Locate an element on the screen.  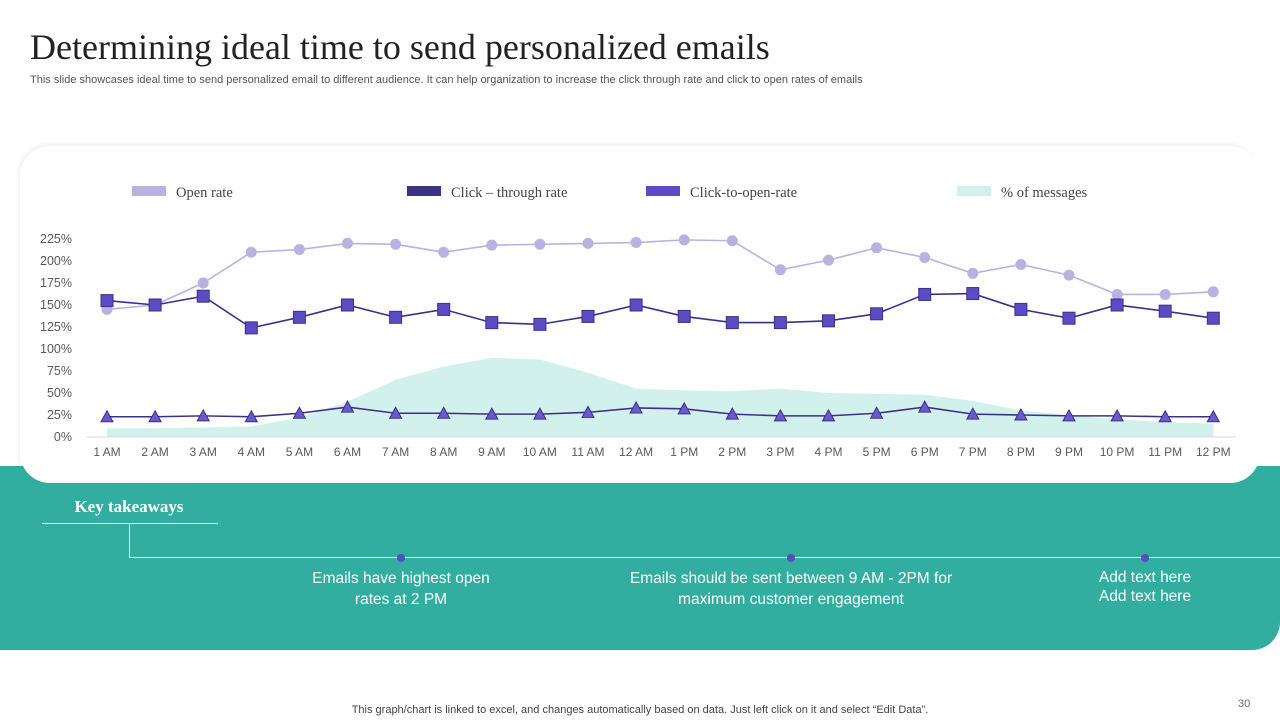
x-tick-label: 11 AM is located at coordinates (587, 452).